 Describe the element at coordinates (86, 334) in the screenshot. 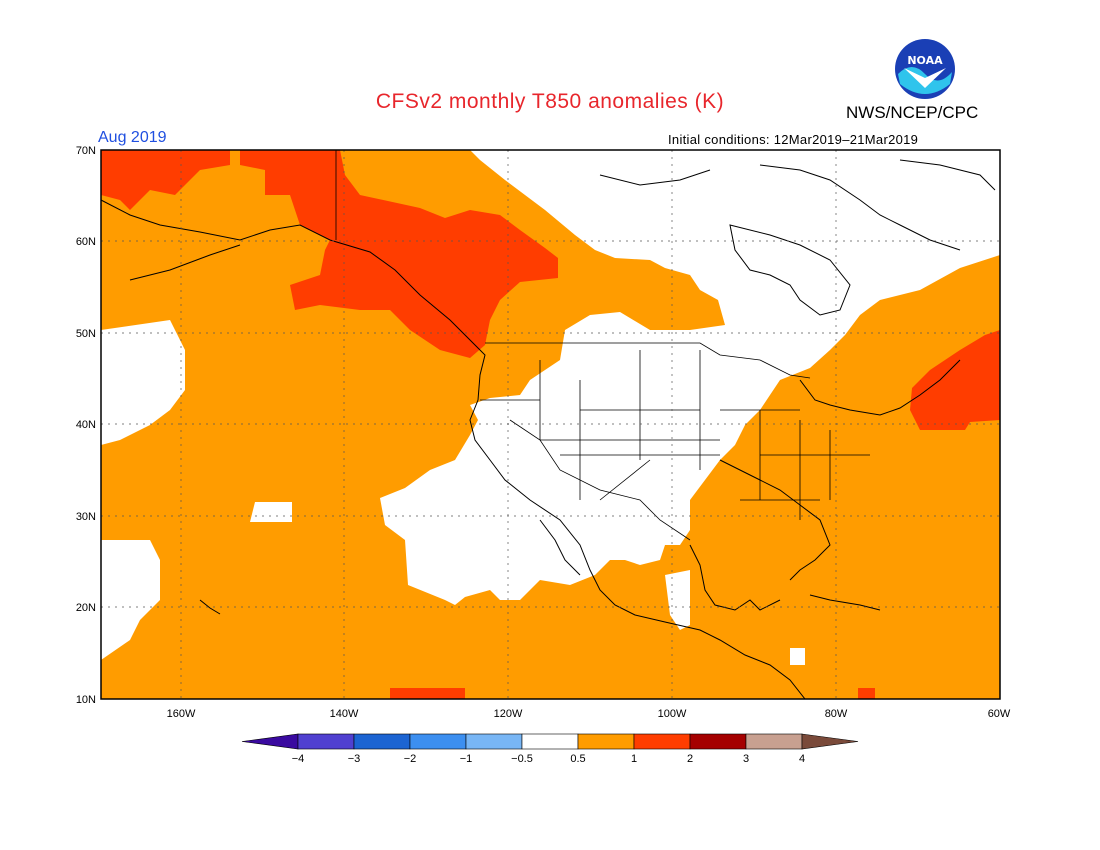

I see `lat-tick-label: 50N` at that location.